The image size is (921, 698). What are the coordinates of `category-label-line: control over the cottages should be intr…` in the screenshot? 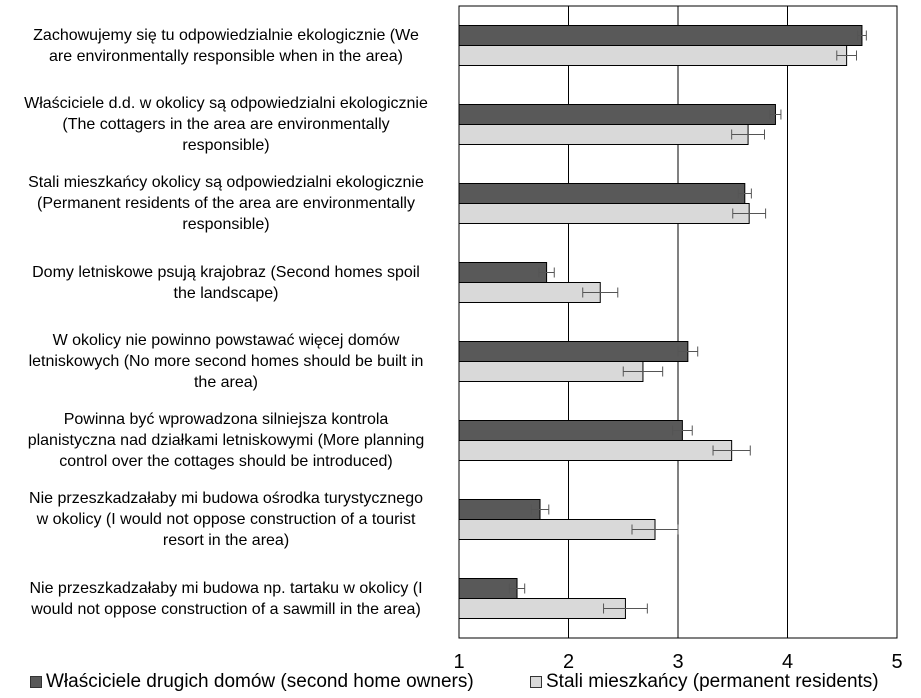 It's located at (226, 461).